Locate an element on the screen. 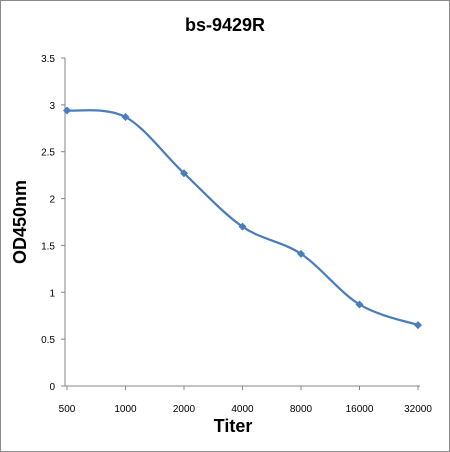 The height and width of the screenshot is (452, 450). x-tick-label: 1000 is located at coordinates (125, 409).